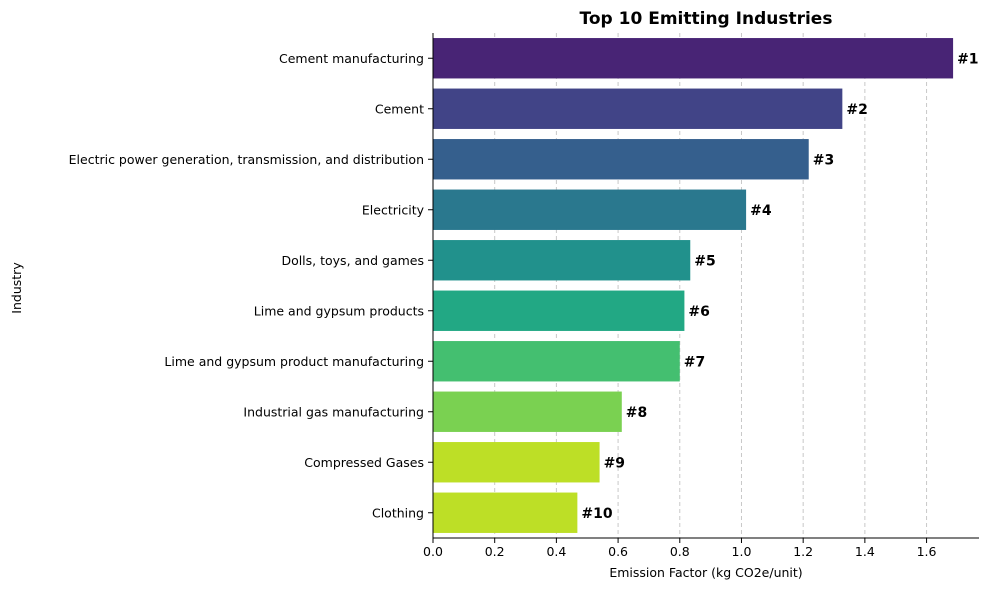 The image size is (990, 590). What do you see at coordinates (294, 361) in the screenshot?
I see `y-tick-label: Lime and gypsum product manufacturing` at bounding box center [294, 361].